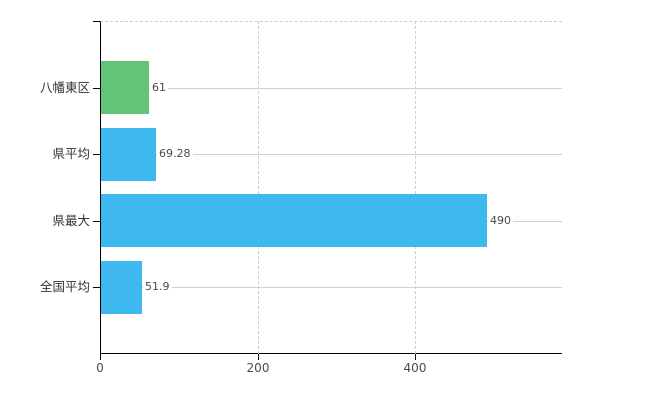 This screenshot has width=650, height=400. What do you see at coordinates (71, 220) in the screenshot?
I see `category-label: 県最大` at bounding box center [71, 220].